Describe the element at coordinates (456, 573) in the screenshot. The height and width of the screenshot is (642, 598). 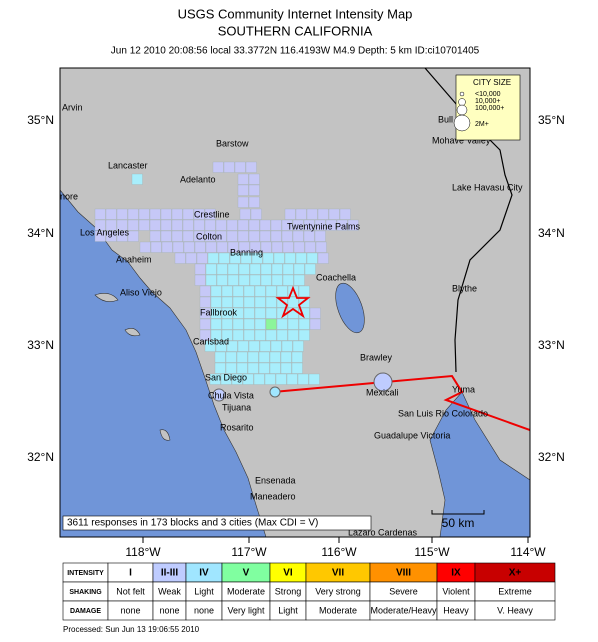
I see `legend-intensity: IX` at that location.